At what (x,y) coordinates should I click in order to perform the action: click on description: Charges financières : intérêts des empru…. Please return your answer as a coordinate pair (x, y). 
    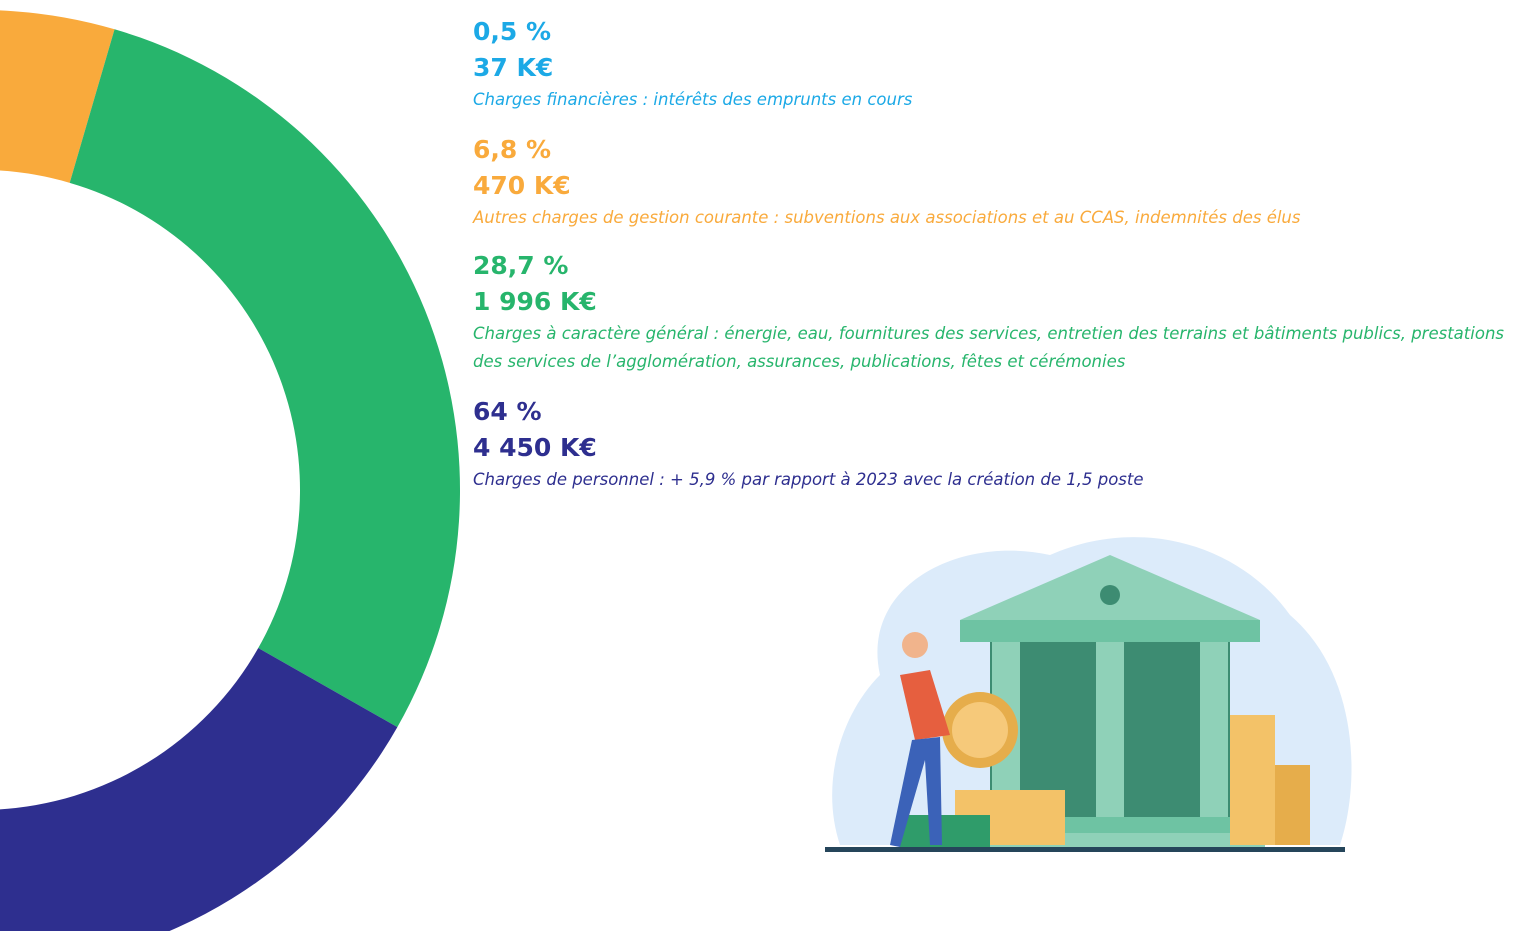
    Looking at the image, I should click on (693, 99).